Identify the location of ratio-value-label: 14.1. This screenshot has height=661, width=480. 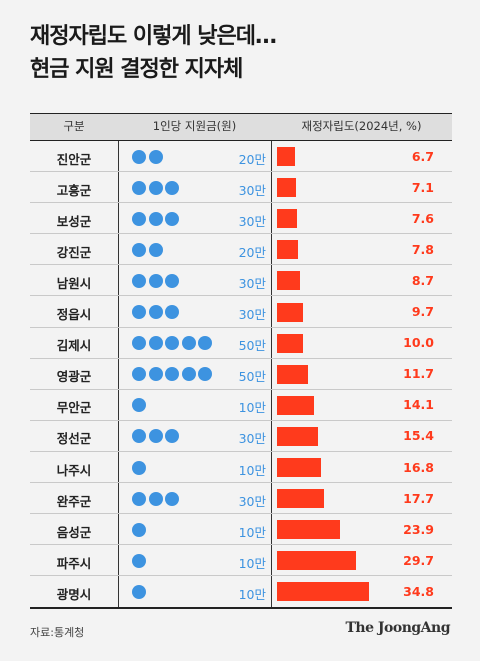
(418, 405).